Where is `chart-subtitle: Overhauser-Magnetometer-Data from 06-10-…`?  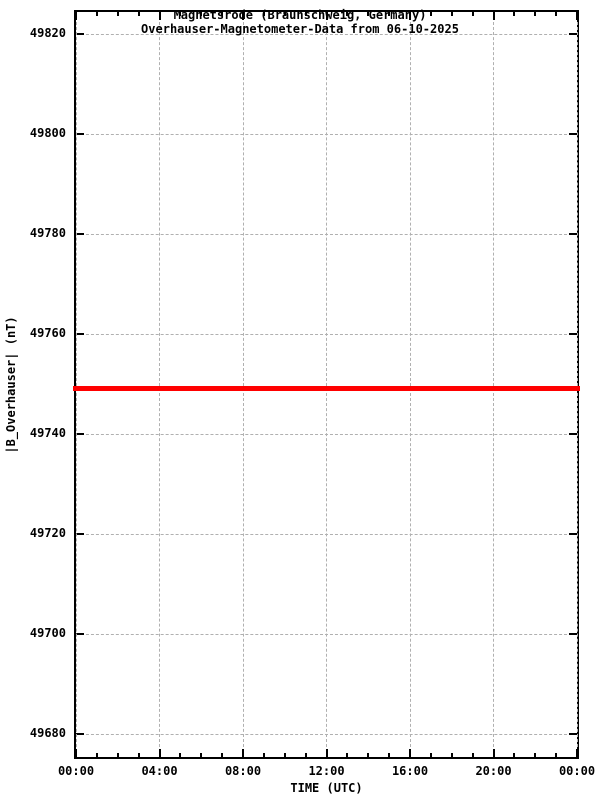
chart-subtitle: Overhauser-Magnetometer-Data from 06-10-… is located at coordinates (300, 29).